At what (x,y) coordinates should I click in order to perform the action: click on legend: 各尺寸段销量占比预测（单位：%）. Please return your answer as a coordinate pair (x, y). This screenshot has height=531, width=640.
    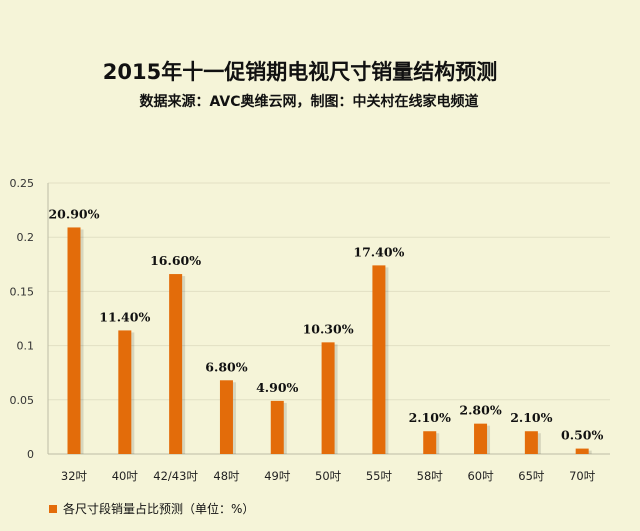
    Looking at the image, I should click on (151, 508).